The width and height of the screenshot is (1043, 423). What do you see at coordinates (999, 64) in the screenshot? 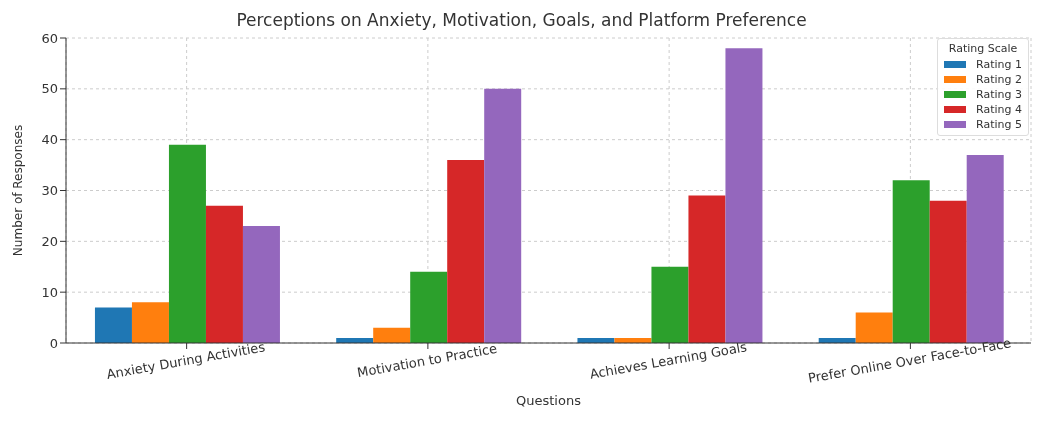
I see `legend-label: Rating 1` at bounding box center [999, 64].